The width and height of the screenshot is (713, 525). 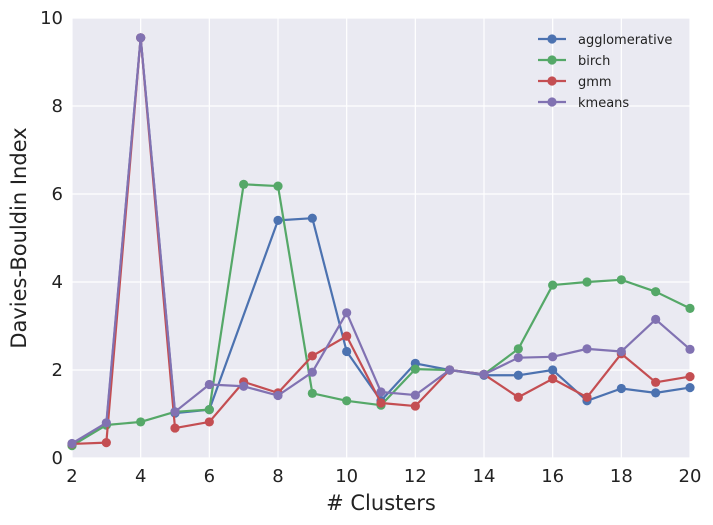 I want to click on x-tick-label: 2, so click(x=71, y=476).